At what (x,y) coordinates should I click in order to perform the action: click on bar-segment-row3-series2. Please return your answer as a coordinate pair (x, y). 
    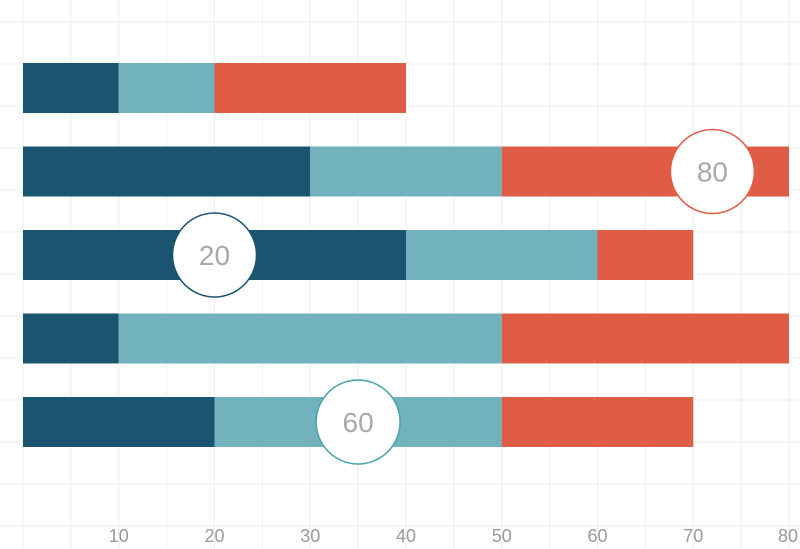
    Looking at the image, I should click on (502, 255).